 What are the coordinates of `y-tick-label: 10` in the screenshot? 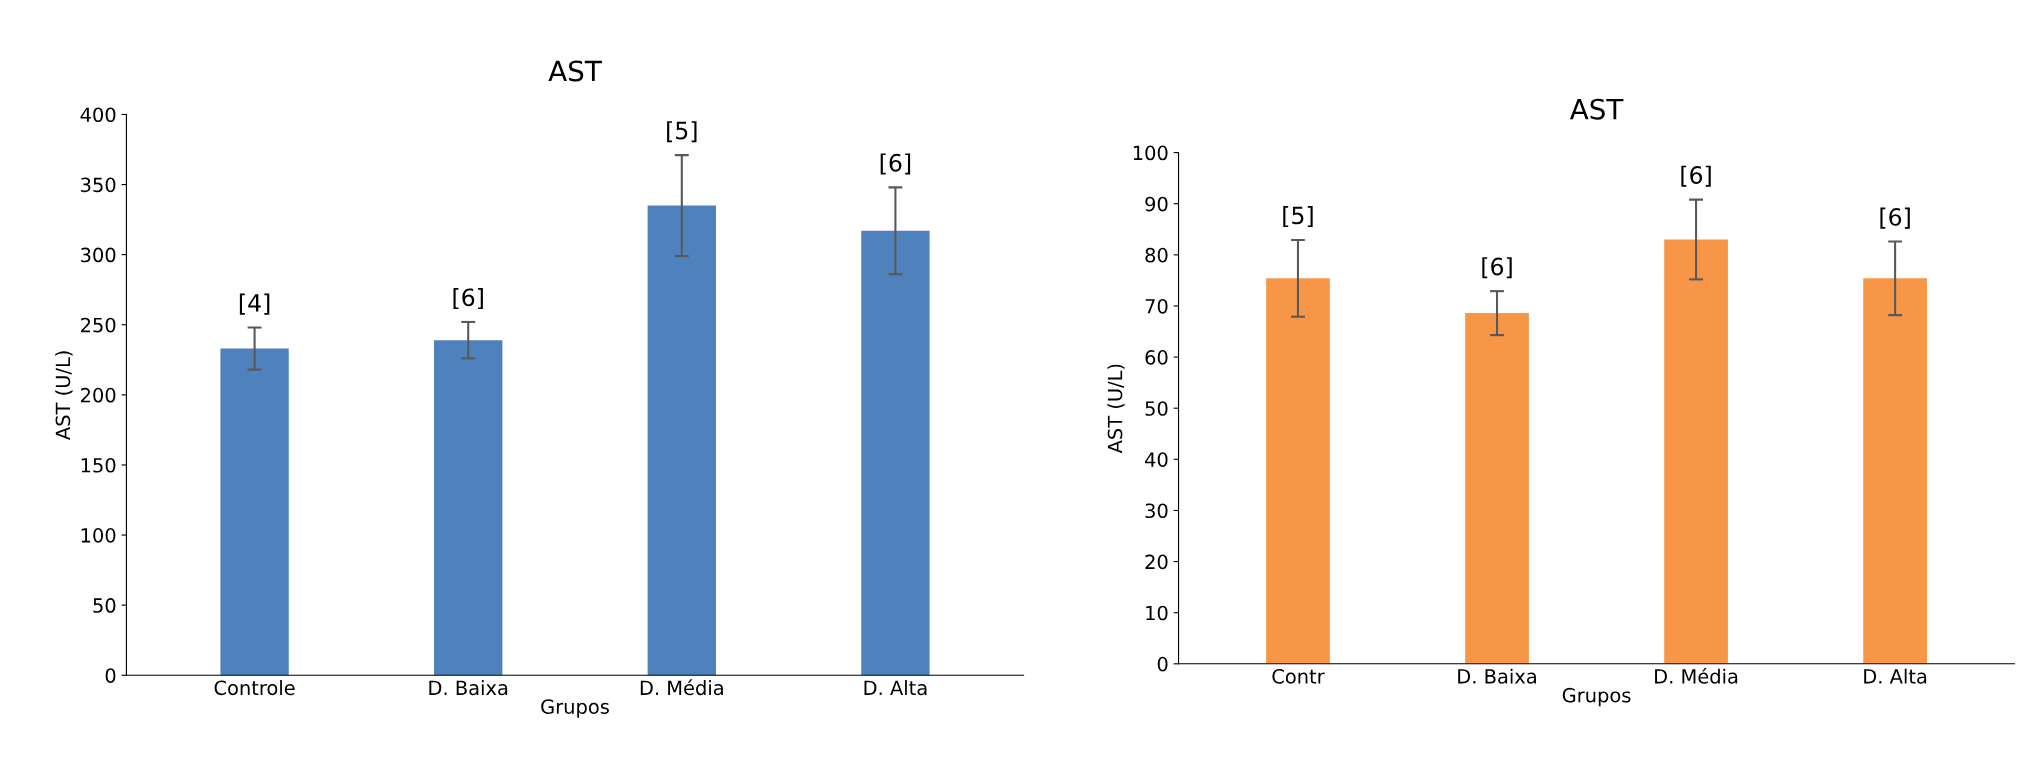 It's located at (1157, 613).